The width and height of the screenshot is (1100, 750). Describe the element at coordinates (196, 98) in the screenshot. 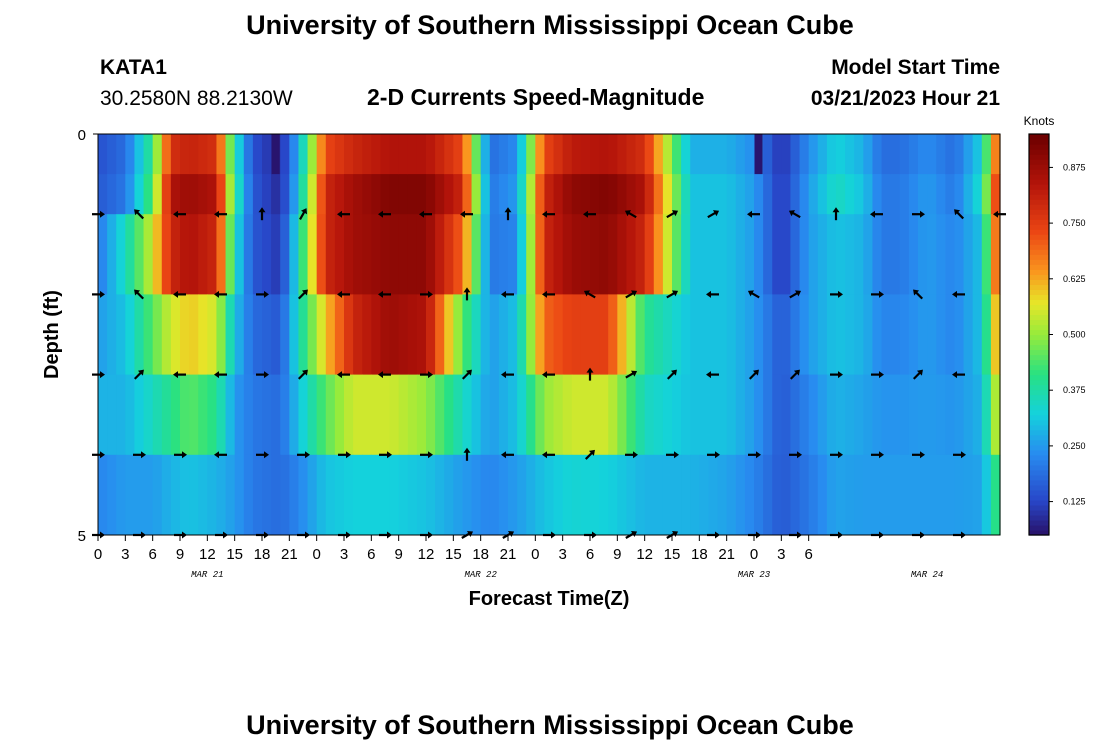

I see `station-coordinates: 30.2580N 88.2130W` at that location.